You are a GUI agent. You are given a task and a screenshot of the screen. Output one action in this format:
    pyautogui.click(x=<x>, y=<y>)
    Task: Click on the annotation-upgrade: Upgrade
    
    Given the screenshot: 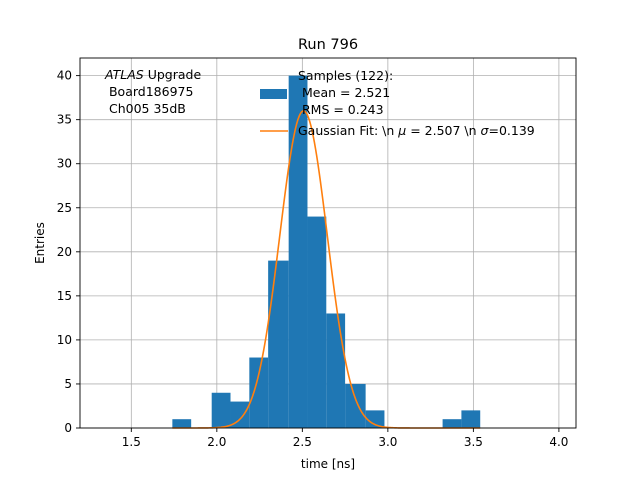 What is the action you would take?
    pyautogui.click(x=173, y=74)
    